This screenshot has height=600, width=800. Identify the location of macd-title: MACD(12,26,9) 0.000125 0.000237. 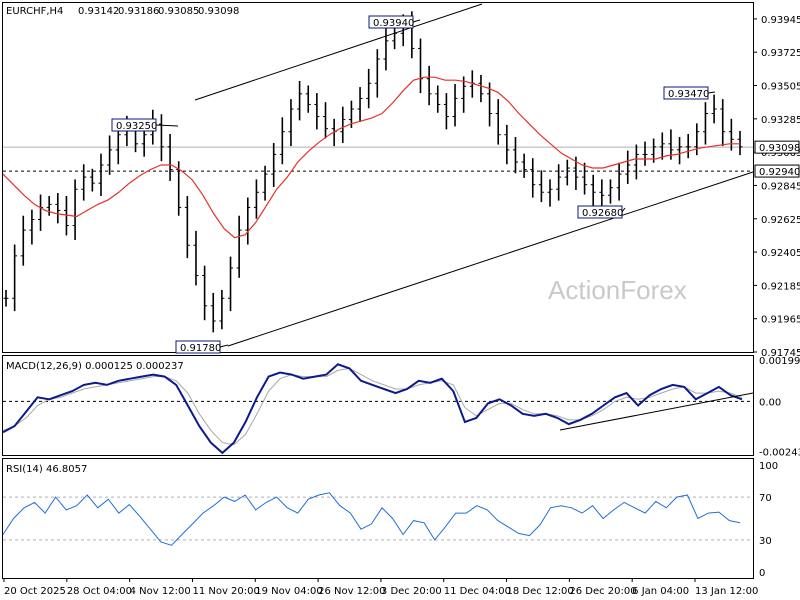
(95, 366).